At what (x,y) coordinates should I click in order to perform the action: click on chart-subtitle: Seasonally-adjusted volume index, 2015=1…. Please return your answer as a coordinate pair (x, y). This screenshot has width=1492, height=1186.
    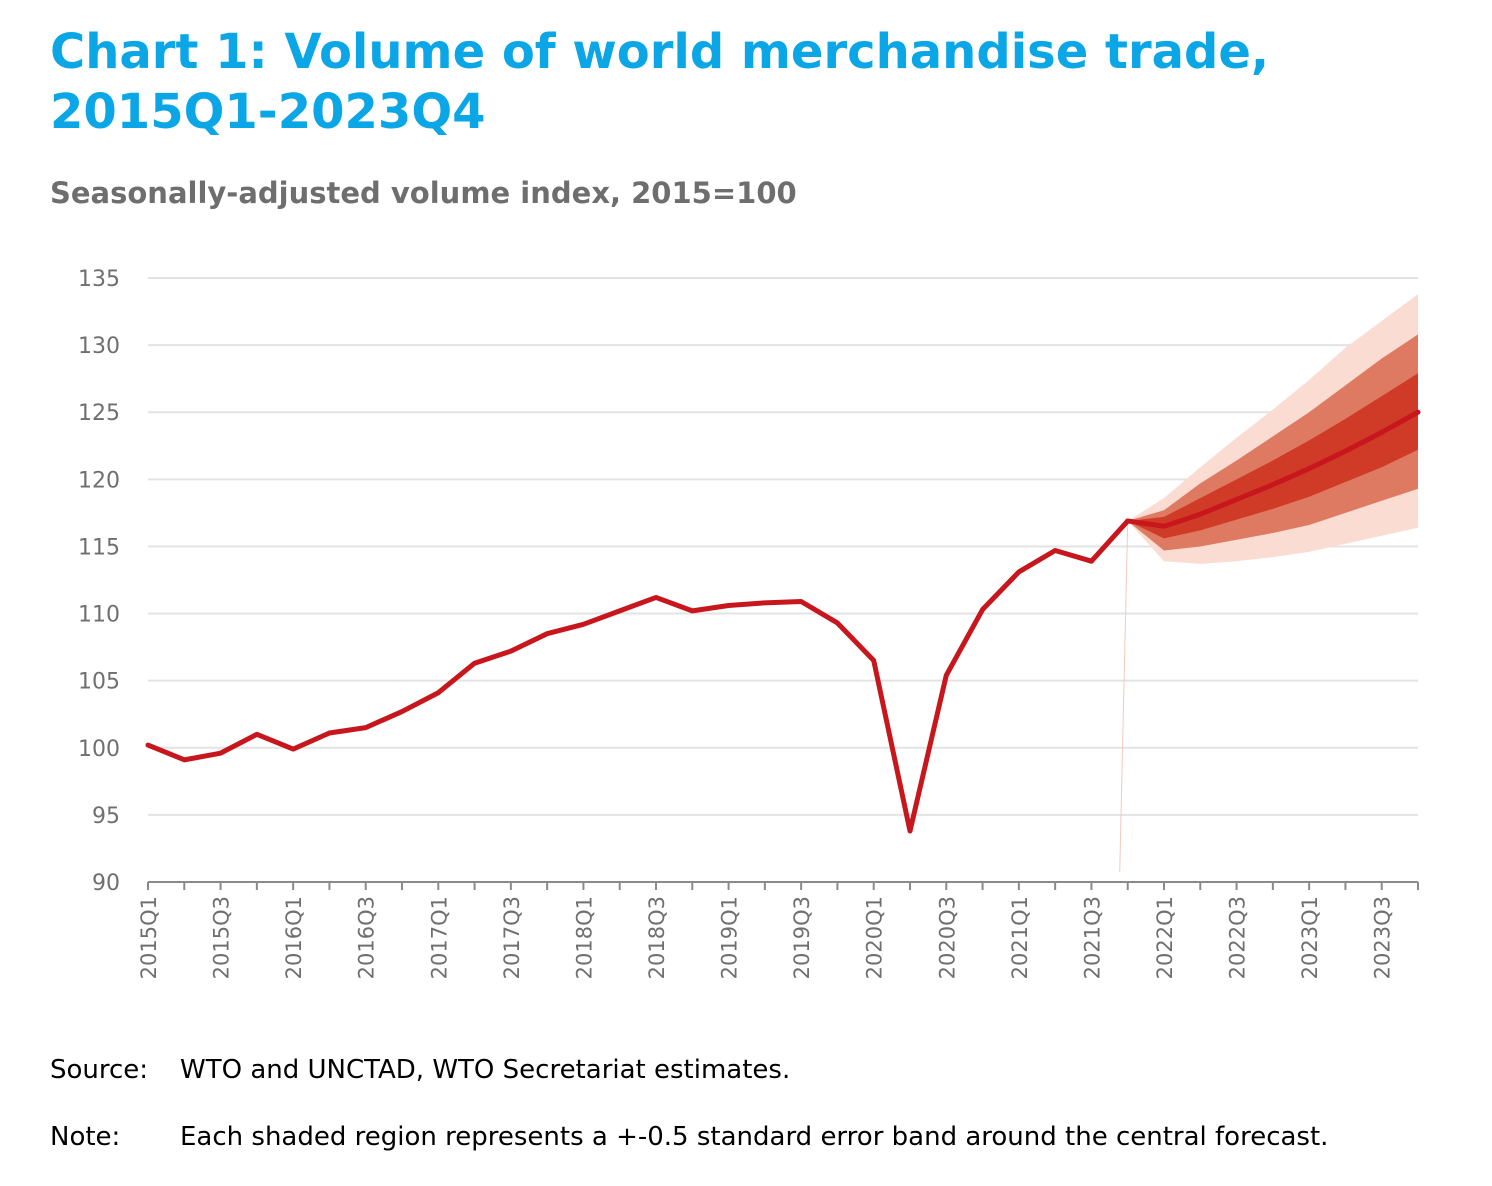
    Looking at the image, I should click on (423, 193).